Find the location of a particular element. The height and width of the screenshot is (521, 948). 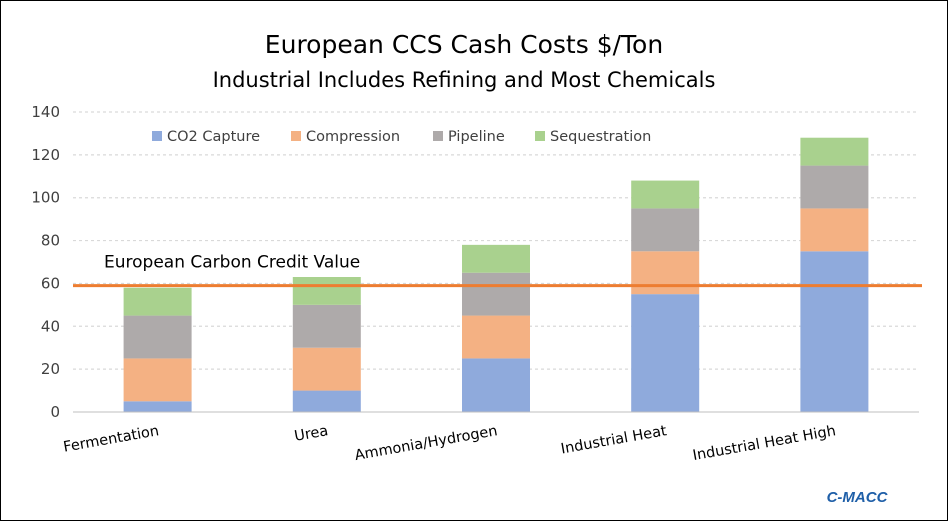

bar-compression-fermentation is located at coordinates (157, 380).